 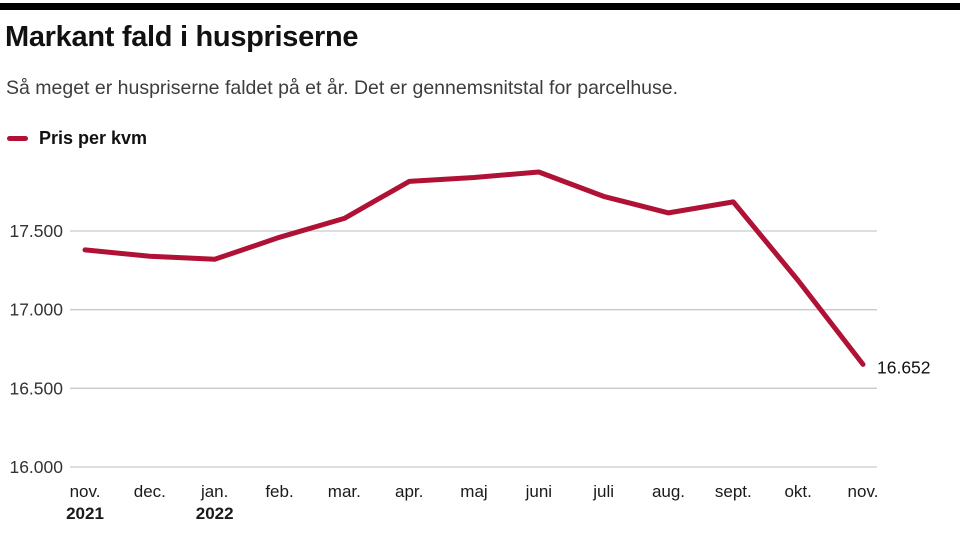 I want to click on y-axis-tick-label: 16.500, so click(x=36, y=388).